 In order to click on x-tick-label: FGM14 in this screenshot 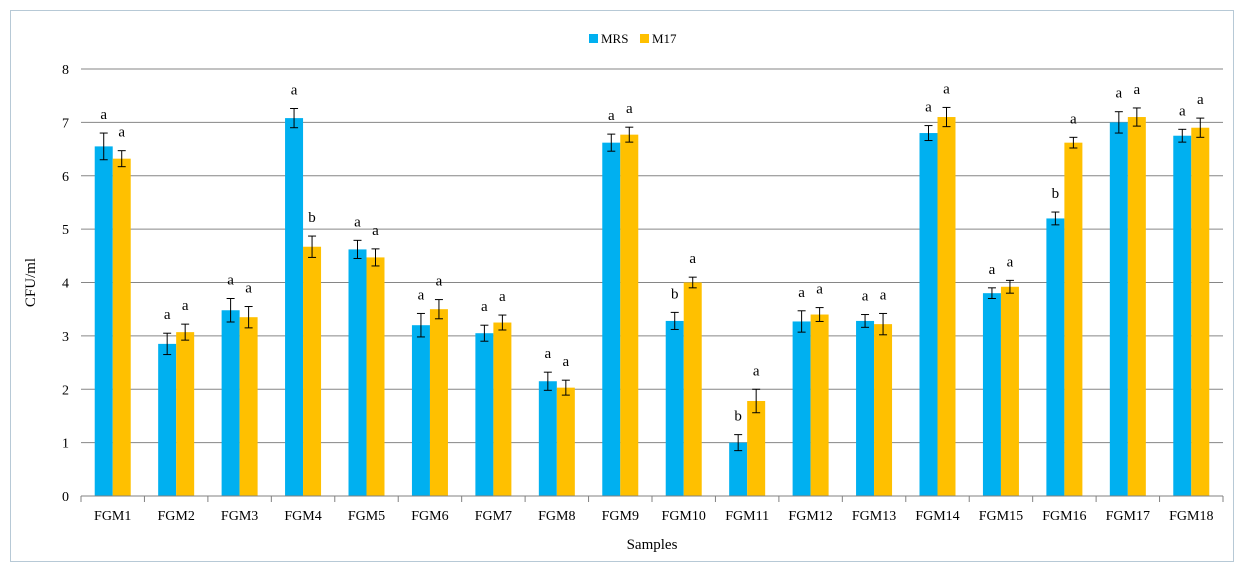, I will do `click(937, 516)`.